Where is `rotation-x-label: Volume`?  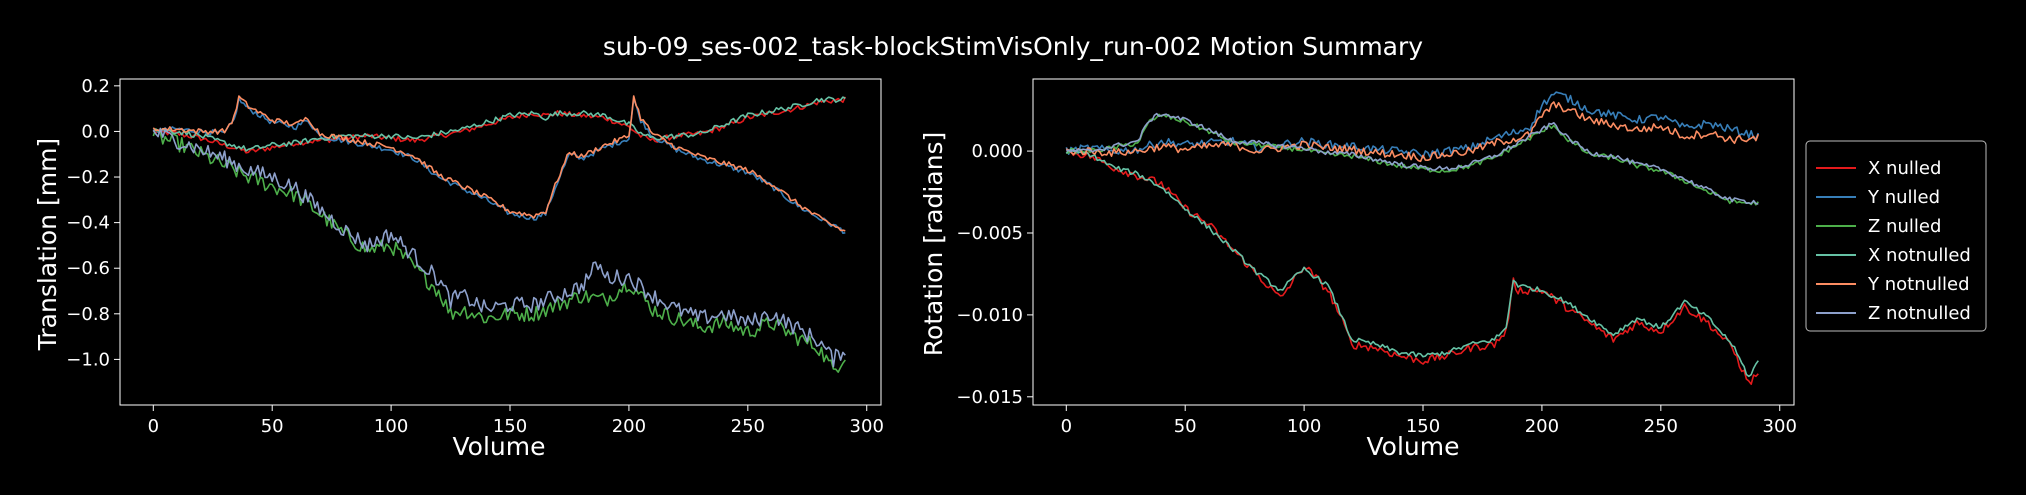 rotation-x-label: Volume is located at coordinates (1413, 446).